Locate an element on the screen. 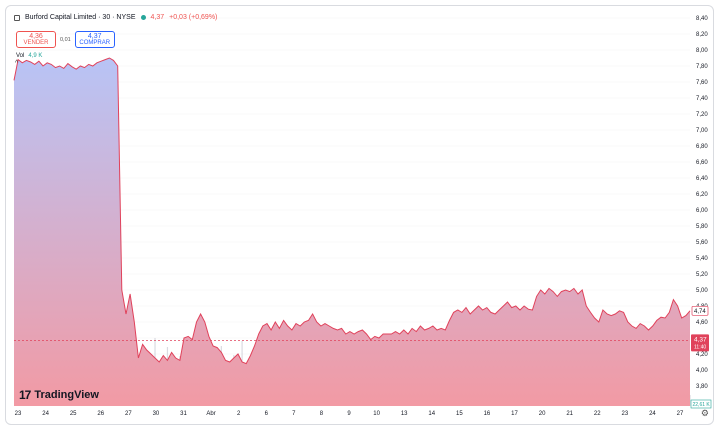  x-tick-label: 10 is located at coordinates (376, 414).